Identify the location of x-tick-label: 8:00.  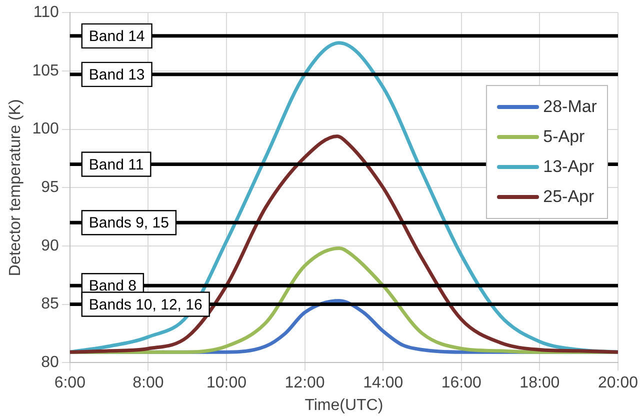
(148, 383).